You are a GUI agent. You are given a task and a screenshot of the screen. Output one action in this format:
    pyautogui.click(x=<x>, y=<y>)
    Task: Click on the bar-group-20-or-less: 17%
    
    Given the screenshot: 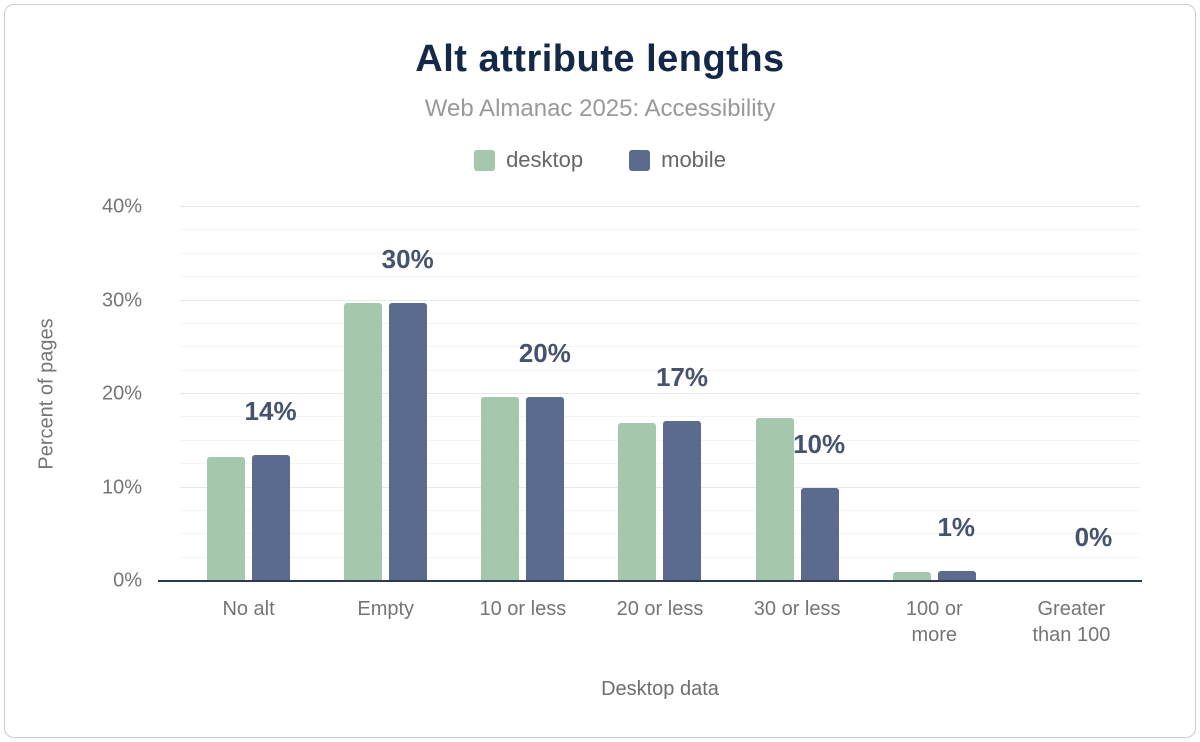 What is the action you would take?
    pyautogui.click(x=659, y=394)
    